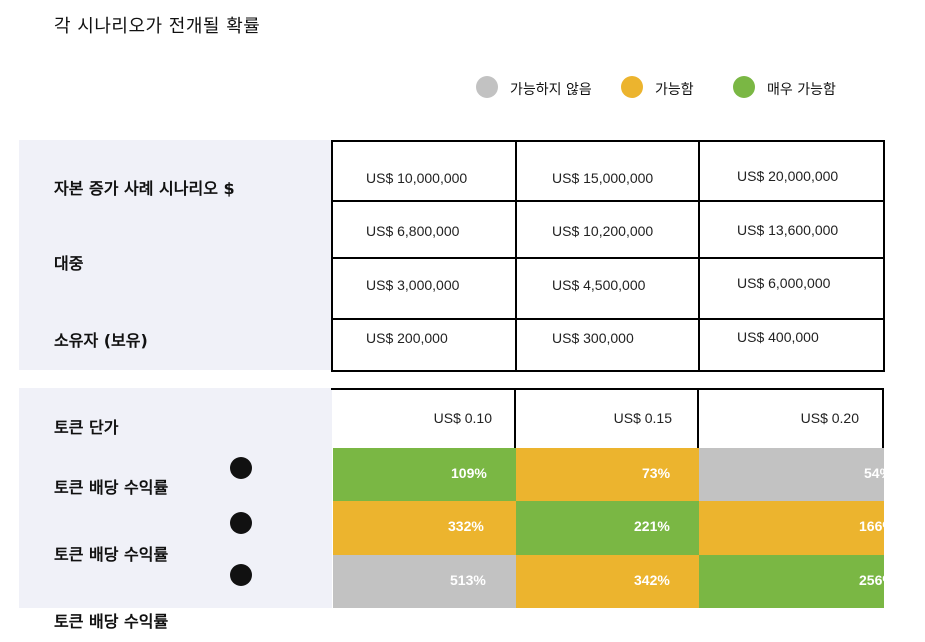  I want to click on table-cell: US$ 200,000, so click(407, 338).